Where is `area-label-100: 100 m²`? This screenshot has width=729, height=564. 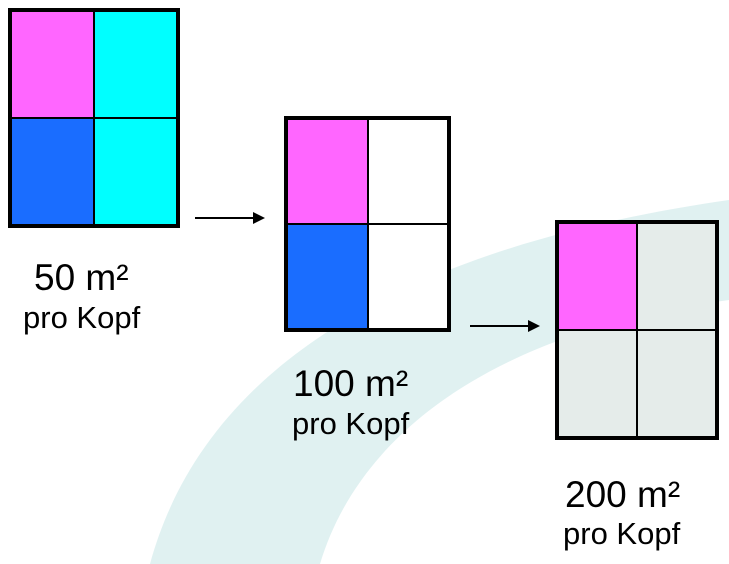 area-label-100: 100 m² is located at coordinates (351, 383).